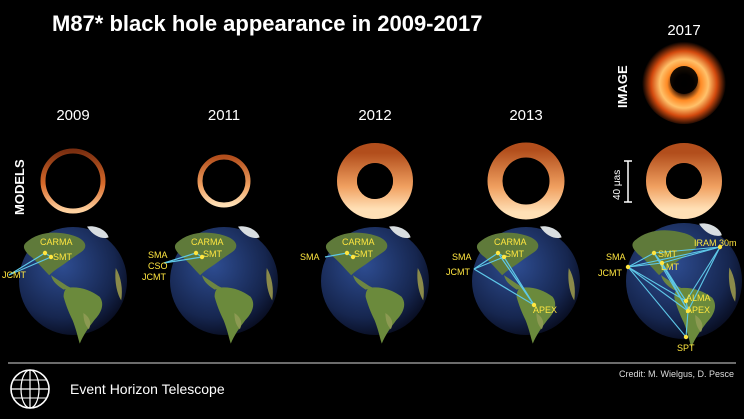  I want to click on station-label-2017-lmt: LMT, so click(670, 267).